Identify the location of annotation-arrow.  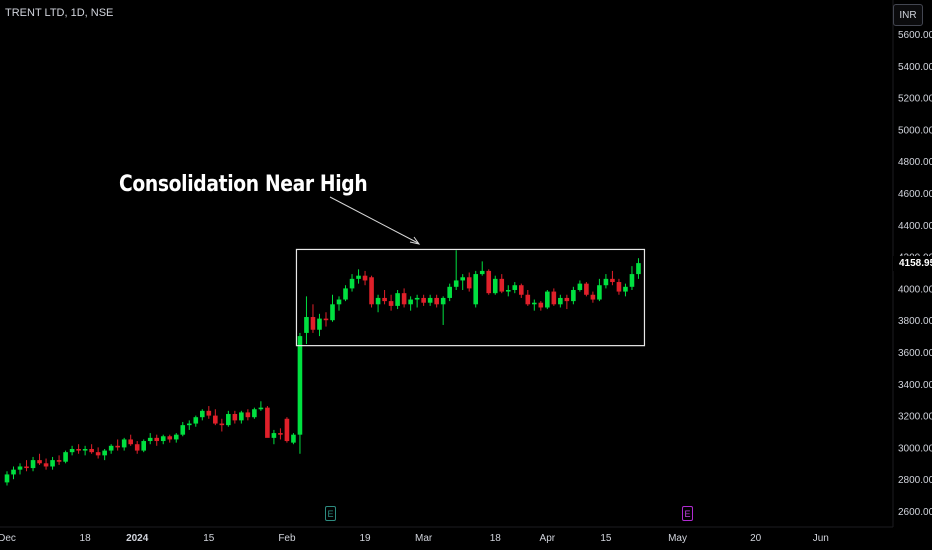
(374, 220).